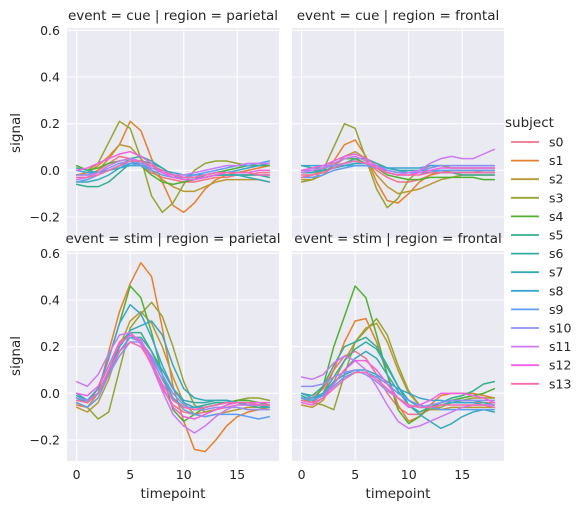 Image resolution: width=583 pixels, height=513 pixels. Describe the element at coordinates (556, 160) in the screenshot. I see `legend-label-s1: s1` at that location.